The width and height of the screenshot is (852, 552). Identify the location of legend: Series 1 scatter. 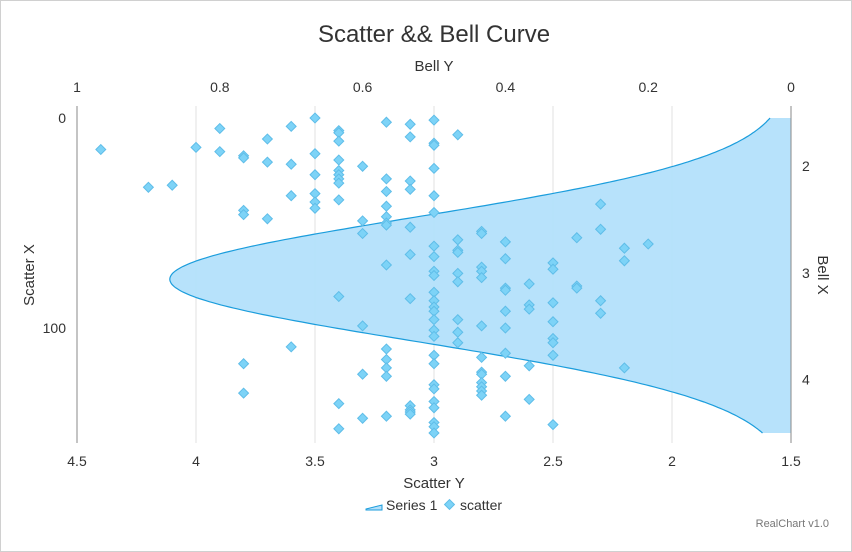
(434, 505).